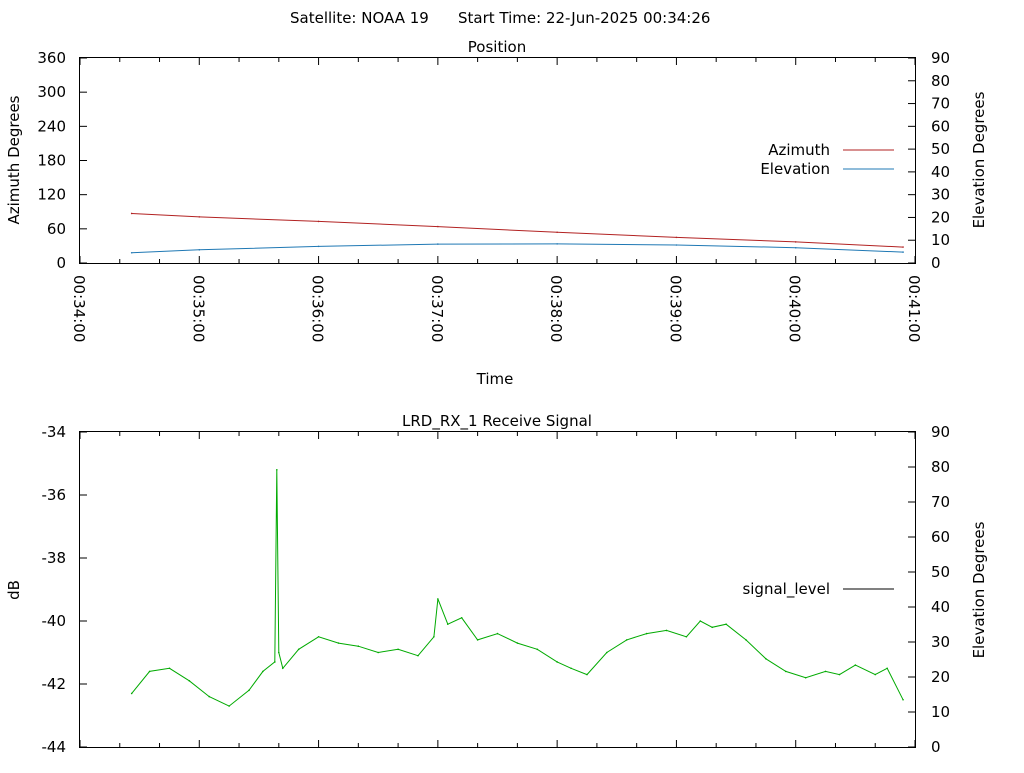  Describe the element at coordinates (799, 150) in the screenshot. I see `legend-label-Azimuth: Azimuth` at that location.